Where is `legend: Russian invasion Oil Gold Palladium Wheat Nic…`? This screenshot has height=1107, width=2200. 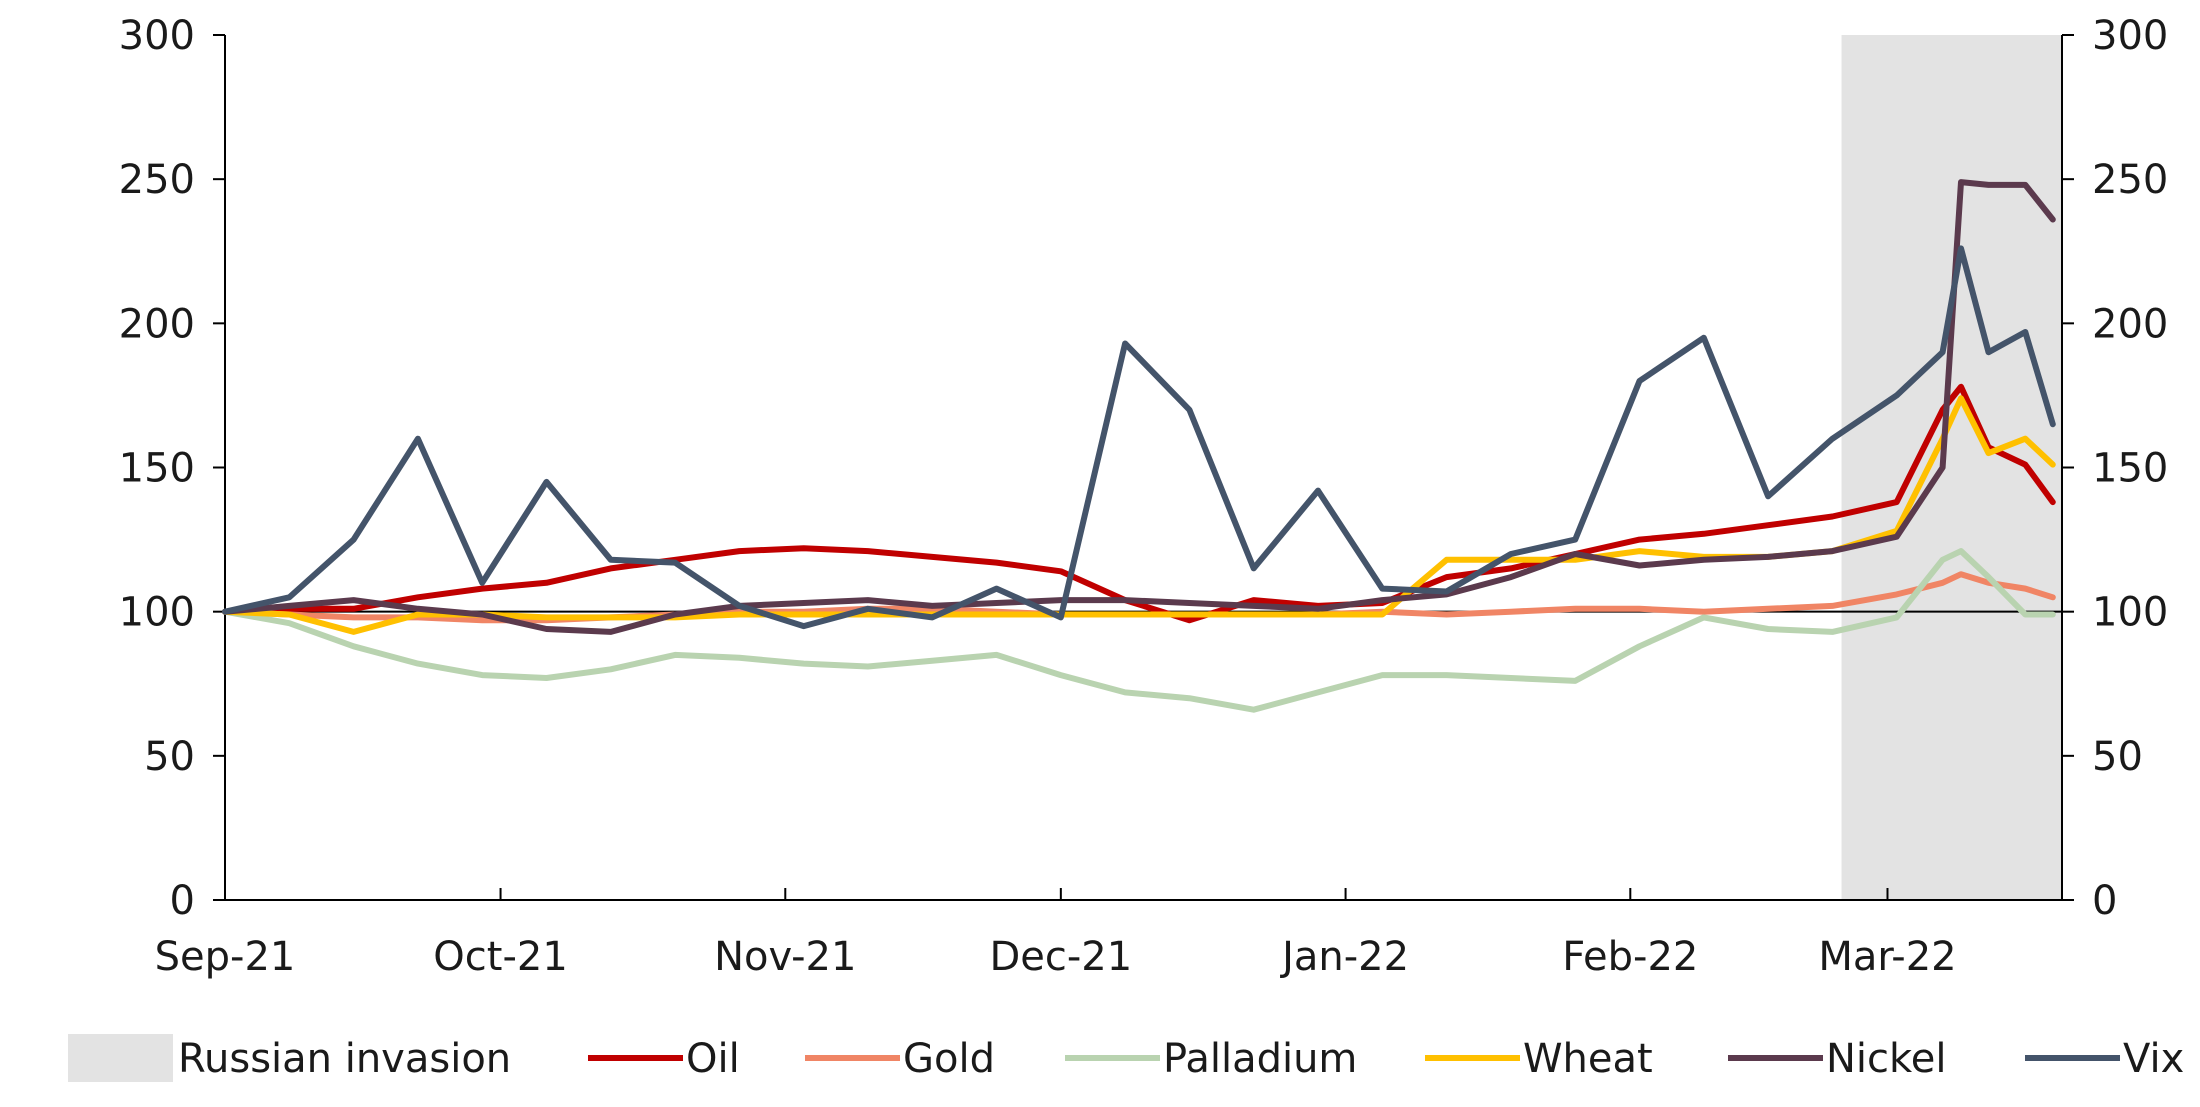
legend: Russian invasion Oil Gold Palladium Wheat Nic… is located at coordinates (1126, 1058).